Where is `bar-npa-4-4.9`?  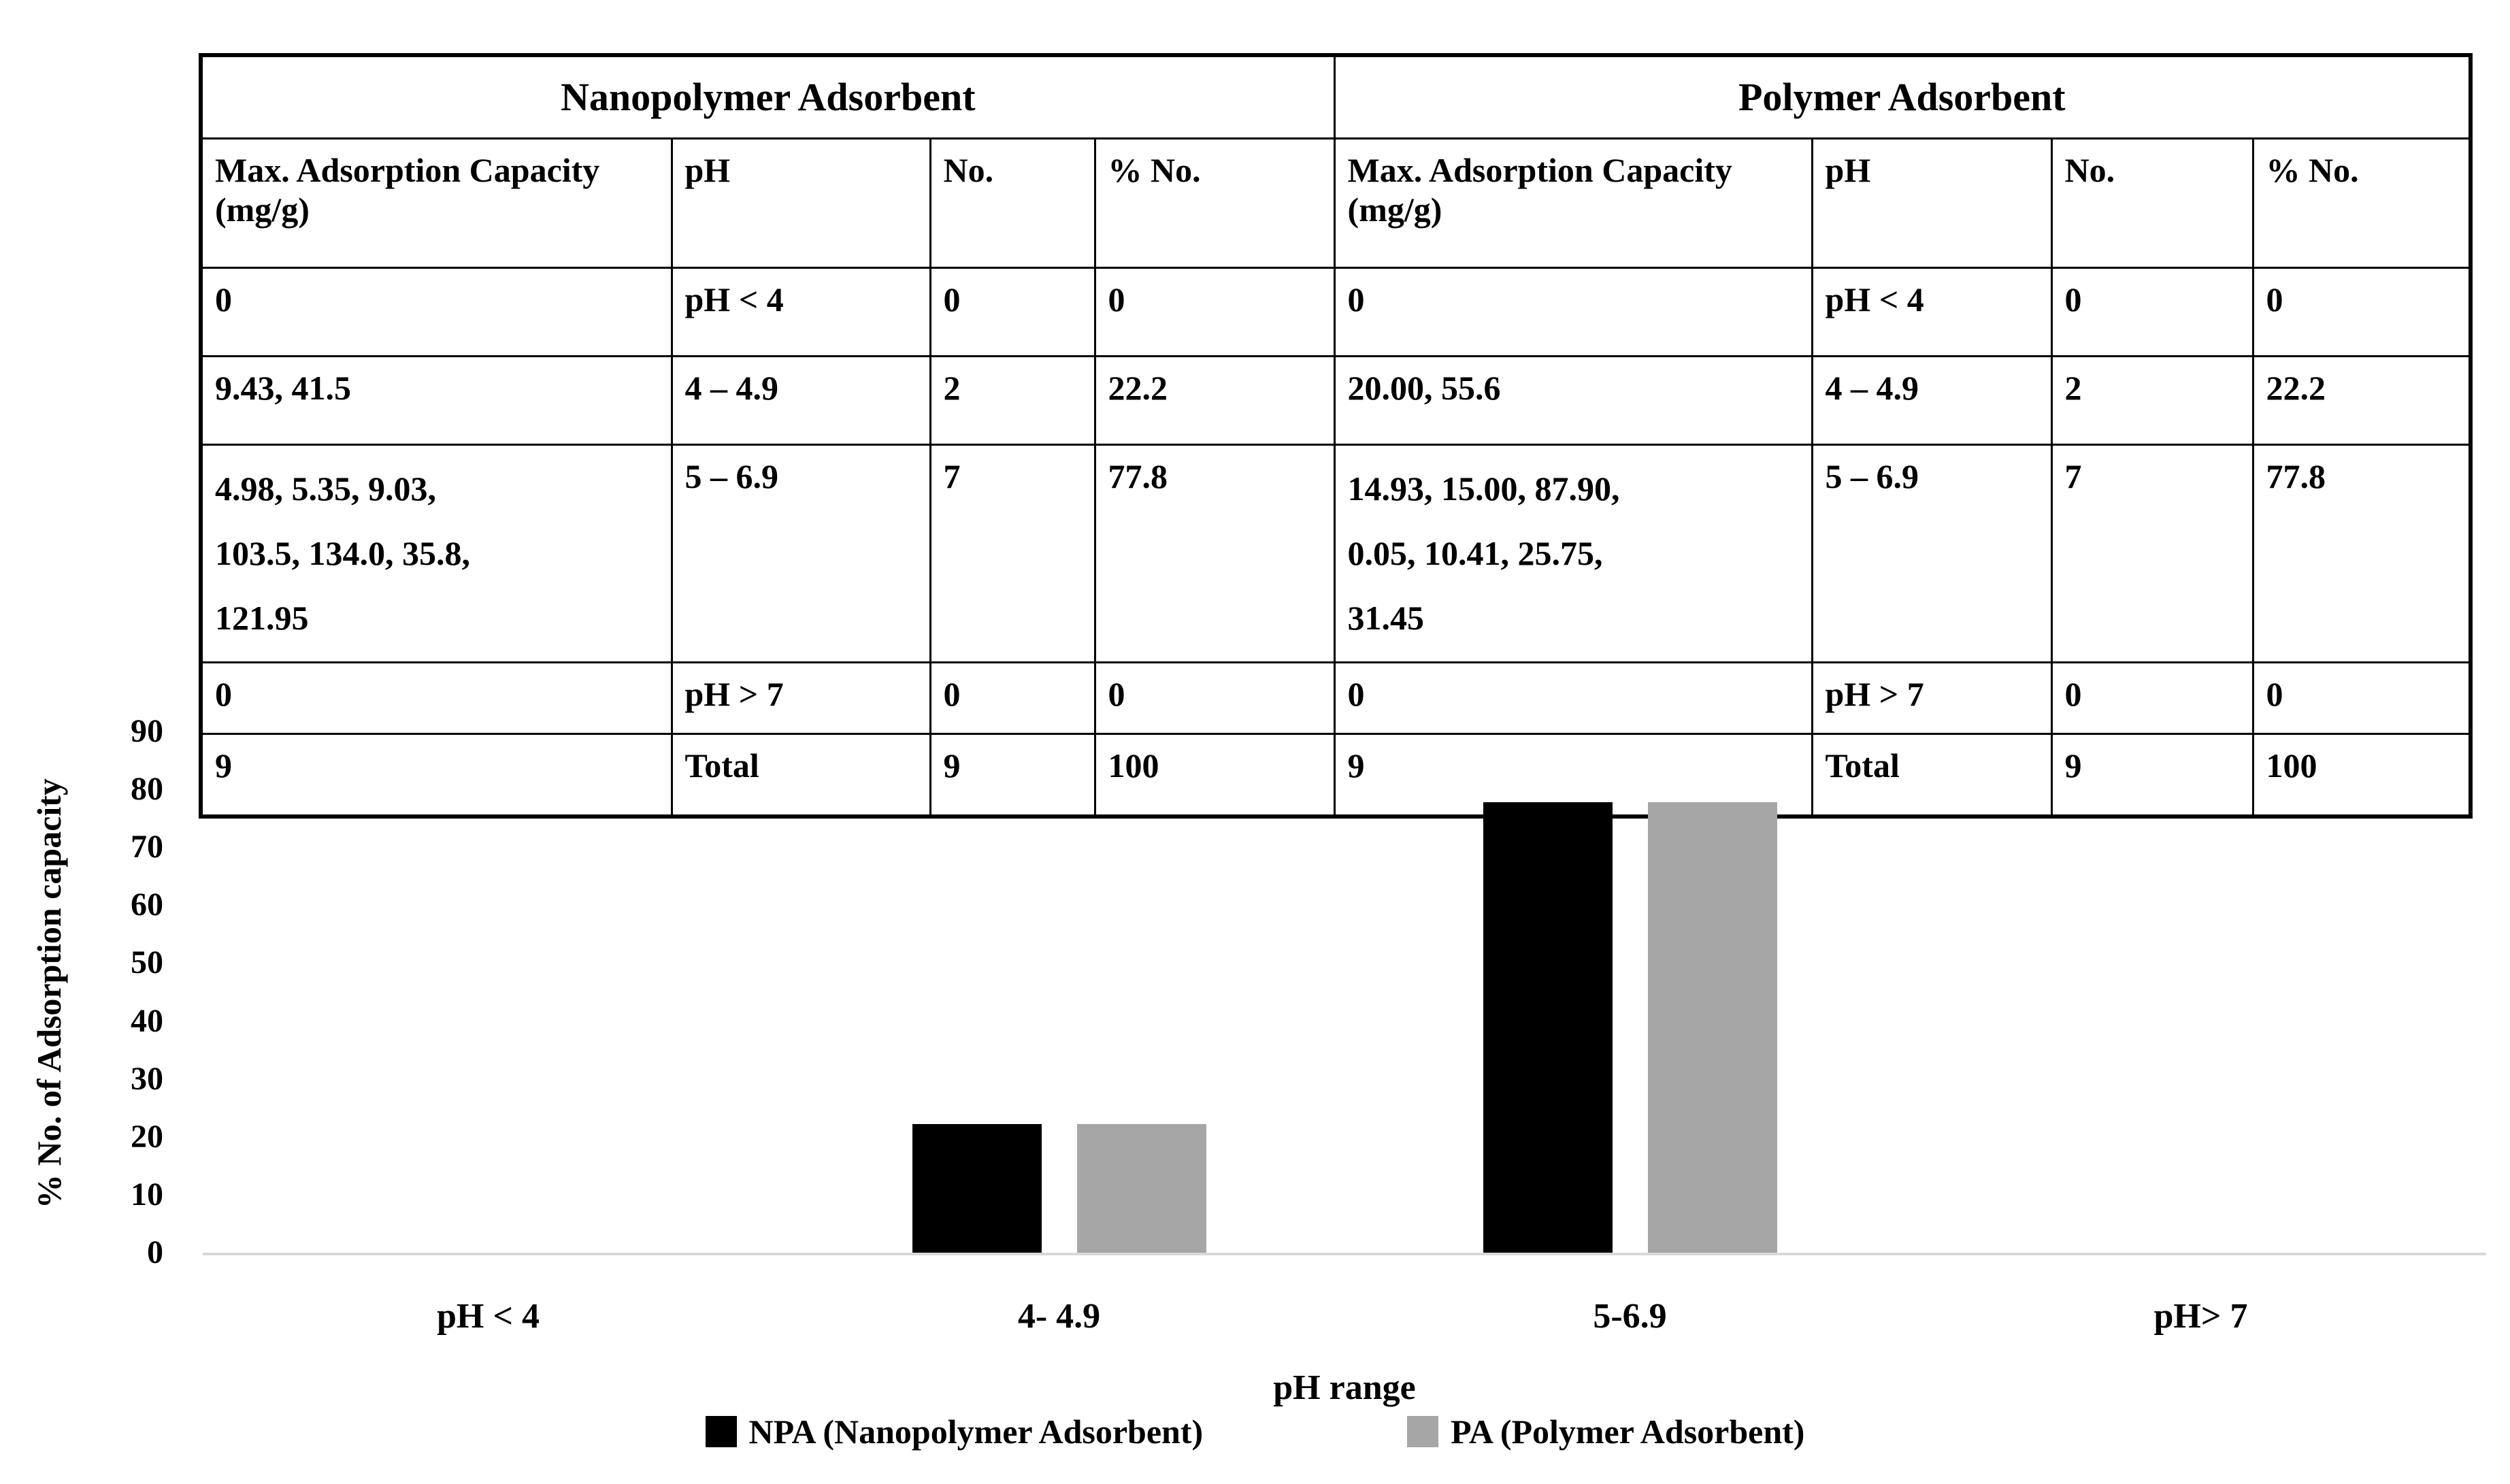 bar-npa-4-4.9 is located at coordinates (977, 1188).